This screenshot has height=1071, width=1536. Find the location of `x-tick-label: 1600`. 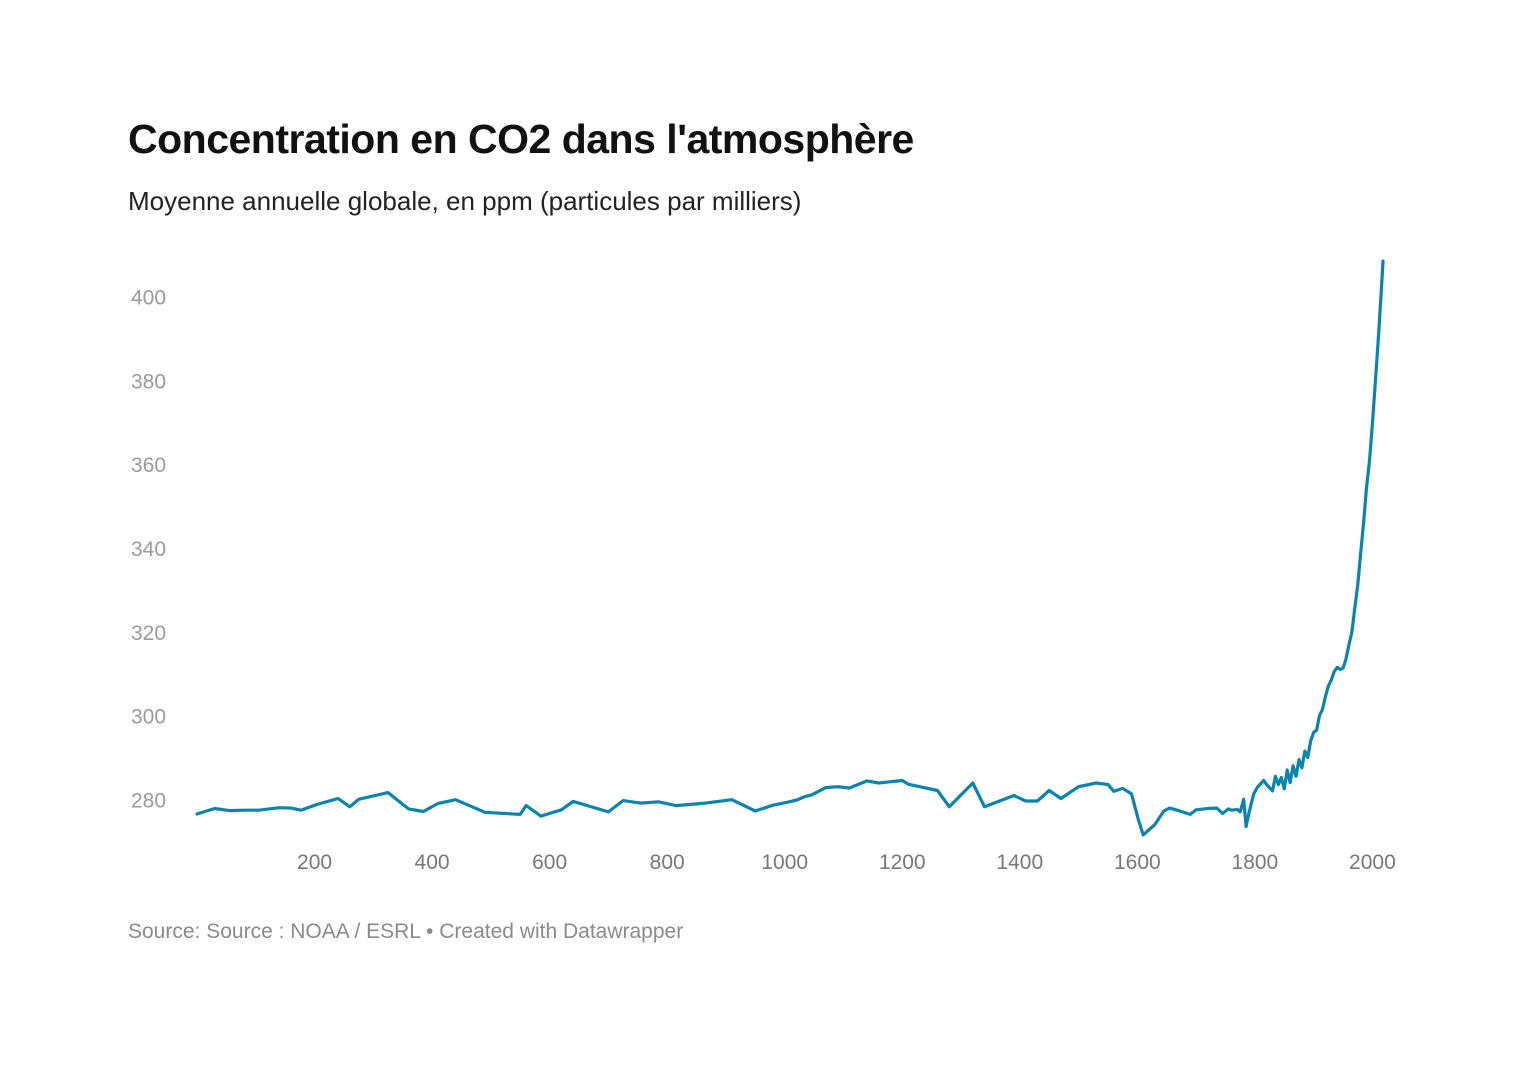

x-tick-label: 1600 is located at coordinates (1137, 862).